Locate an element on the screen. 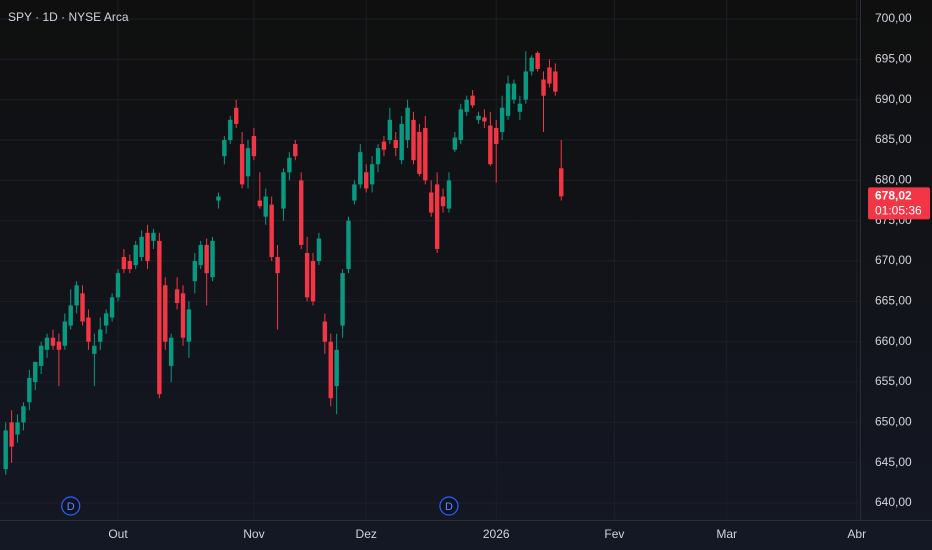  x-tick-label: Dez is located at coordinates (366, 534).